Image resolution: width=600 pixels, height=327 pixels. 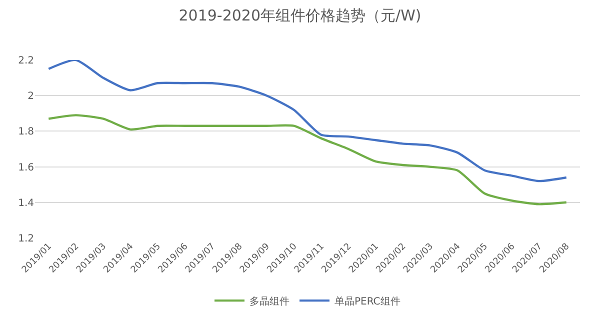 I want to click on legend-label: 单晶PERC组件, so click(x=367, y=301).